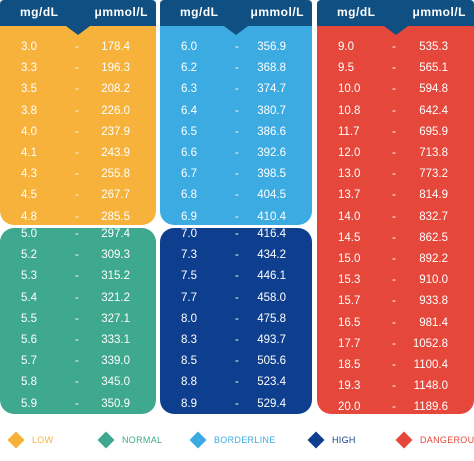 The height and width of the screenshot is (461, 474). I want to click on table-row: 3.8 - 226.0, so click(78, 113).